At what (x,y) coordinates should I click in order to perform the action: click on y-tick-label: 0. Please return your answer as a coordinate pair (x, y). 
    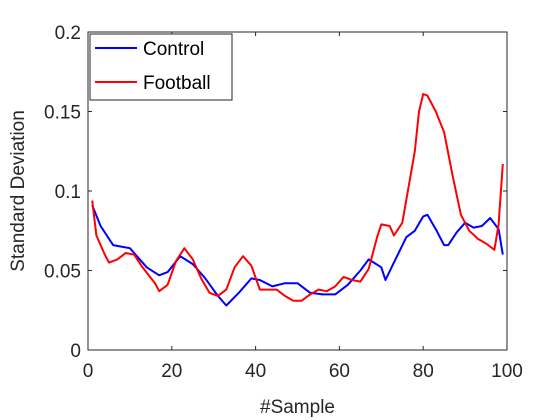
    Looking at the image, I should click on (75, 351).